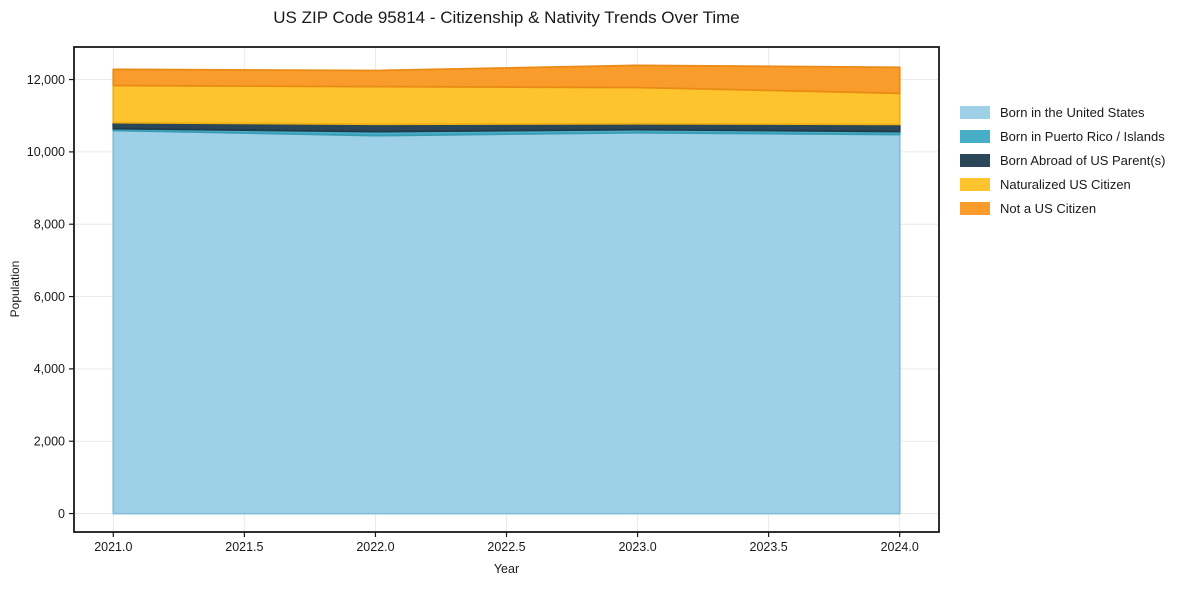 This screenshot has width=1189, height=590. I want to click on legend-item: Born in the United States, so click(1062, 112).